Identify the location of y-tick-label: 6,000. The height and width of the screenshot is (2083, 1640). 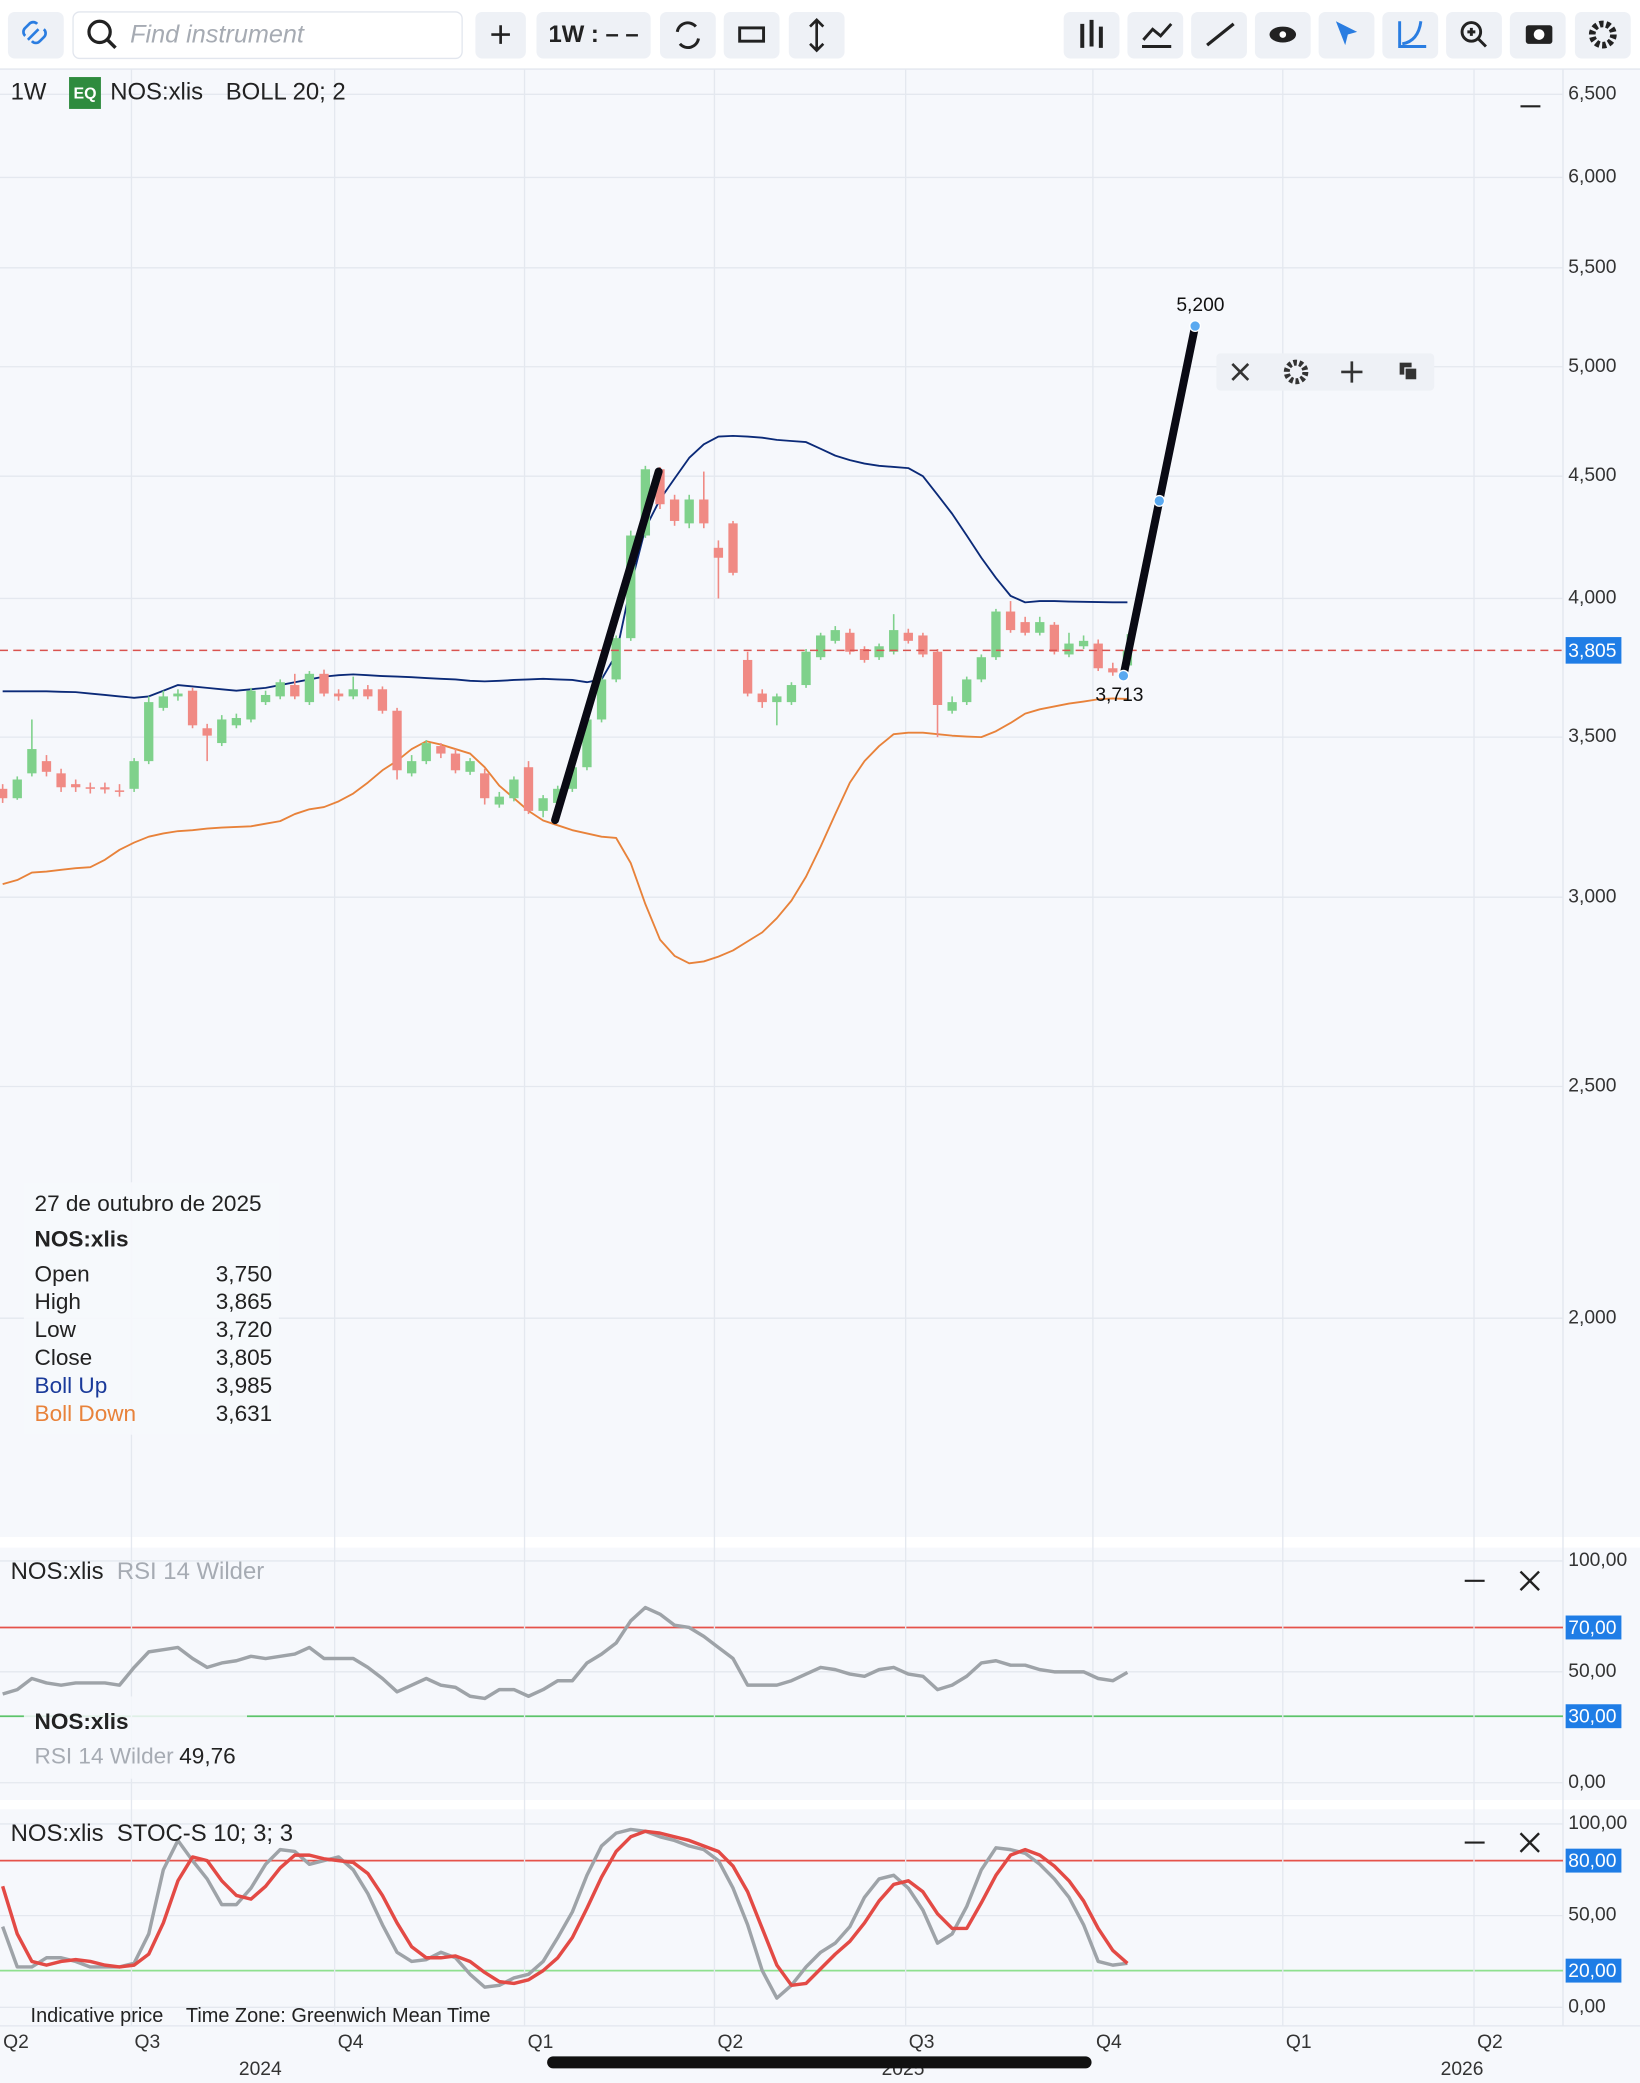
(1592, 177).